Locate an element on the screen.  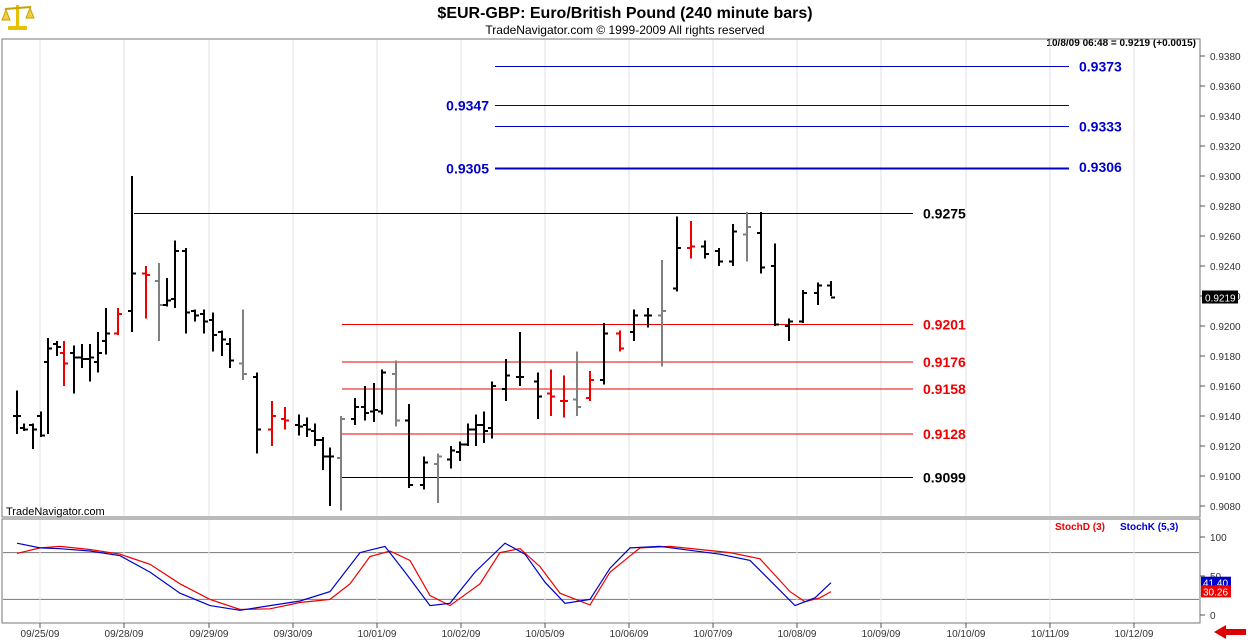
level-label-0.9275: 0.9275 is located at coordinates (944, 214).